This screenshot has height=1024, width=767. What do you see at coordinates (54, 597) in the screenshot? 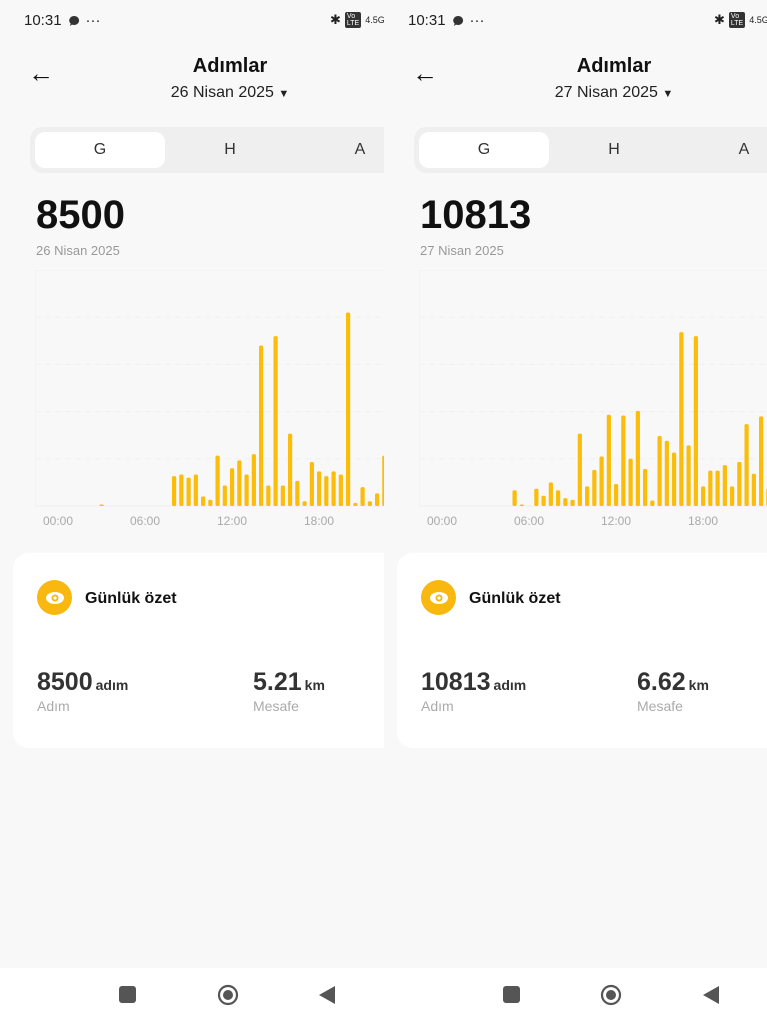
I see `eye-icon` at bounding box center [54, 597].